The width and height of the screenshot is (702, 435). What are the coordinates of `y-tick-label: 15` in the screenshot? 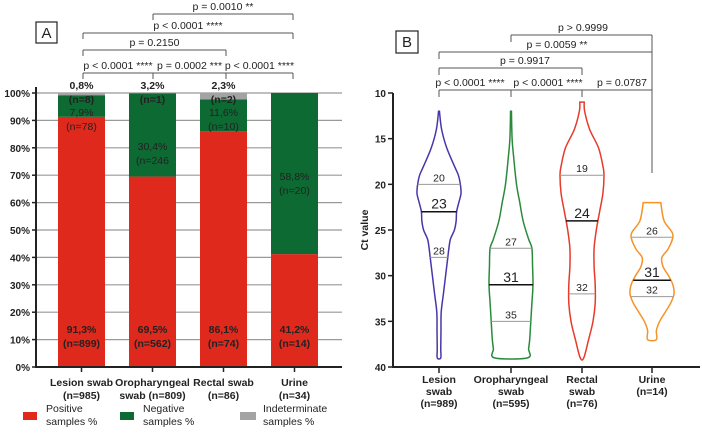 It's located at (381, 140).